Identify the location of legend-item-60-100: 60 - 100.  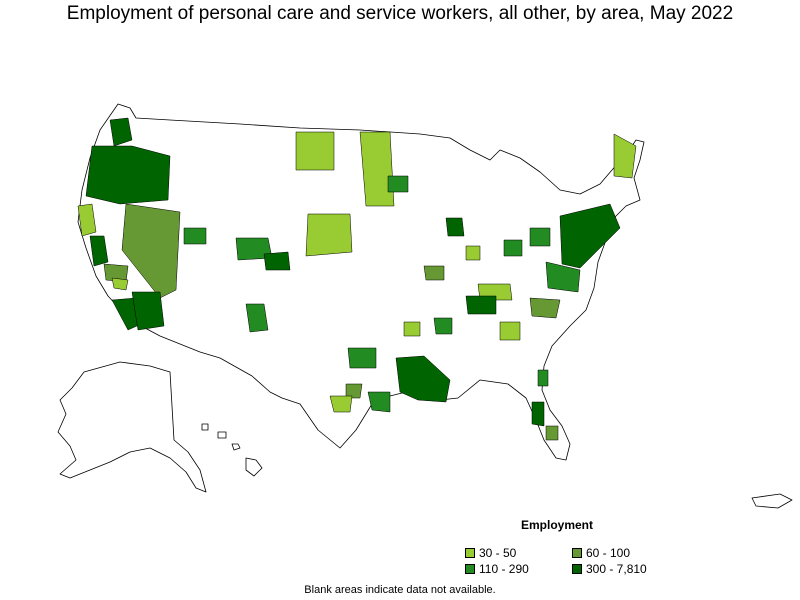
(601, 553).